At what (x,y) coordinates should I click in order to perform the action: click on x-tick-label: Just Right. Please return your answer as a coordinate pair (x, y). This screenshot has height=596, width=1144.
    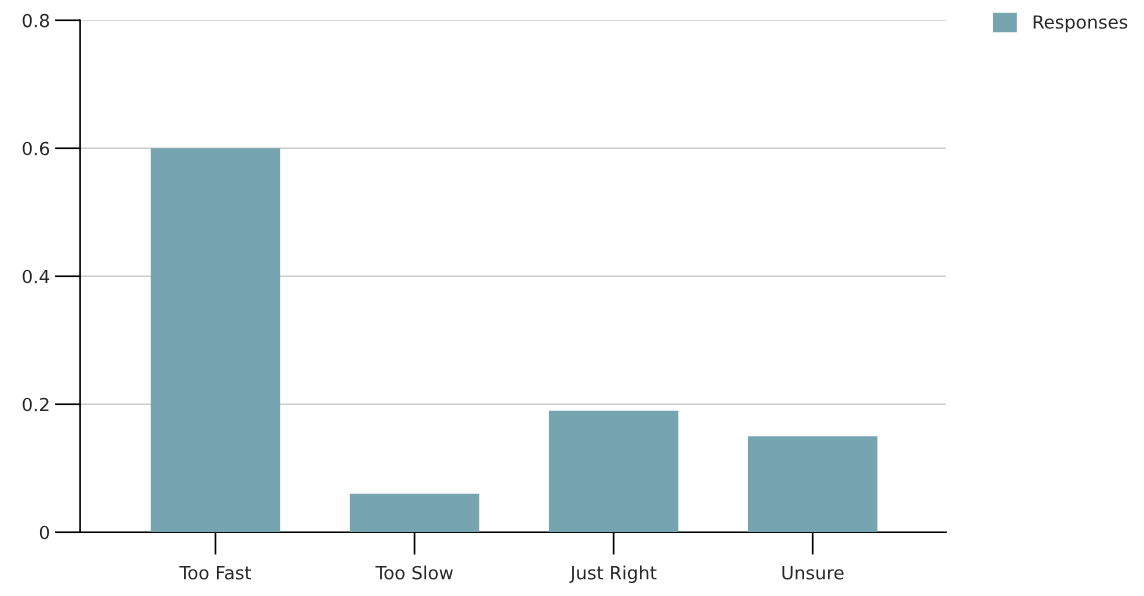
    Looking at the image, I should click on (613, 574).